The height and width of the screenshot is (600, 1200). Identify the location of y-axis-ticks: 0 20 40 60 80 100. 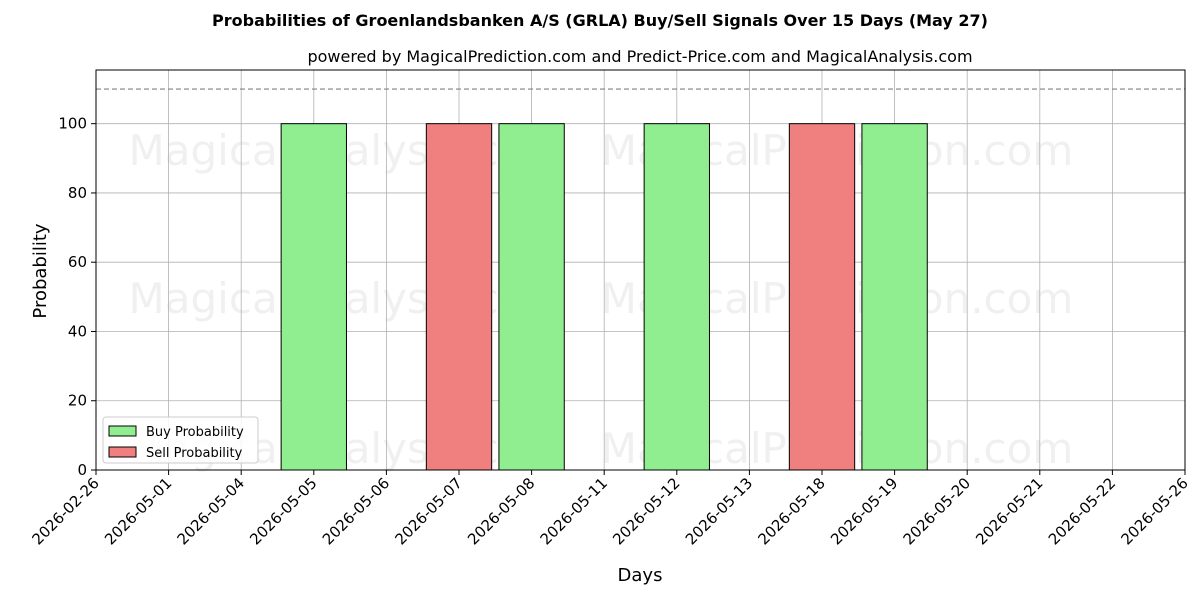
(77, 297).